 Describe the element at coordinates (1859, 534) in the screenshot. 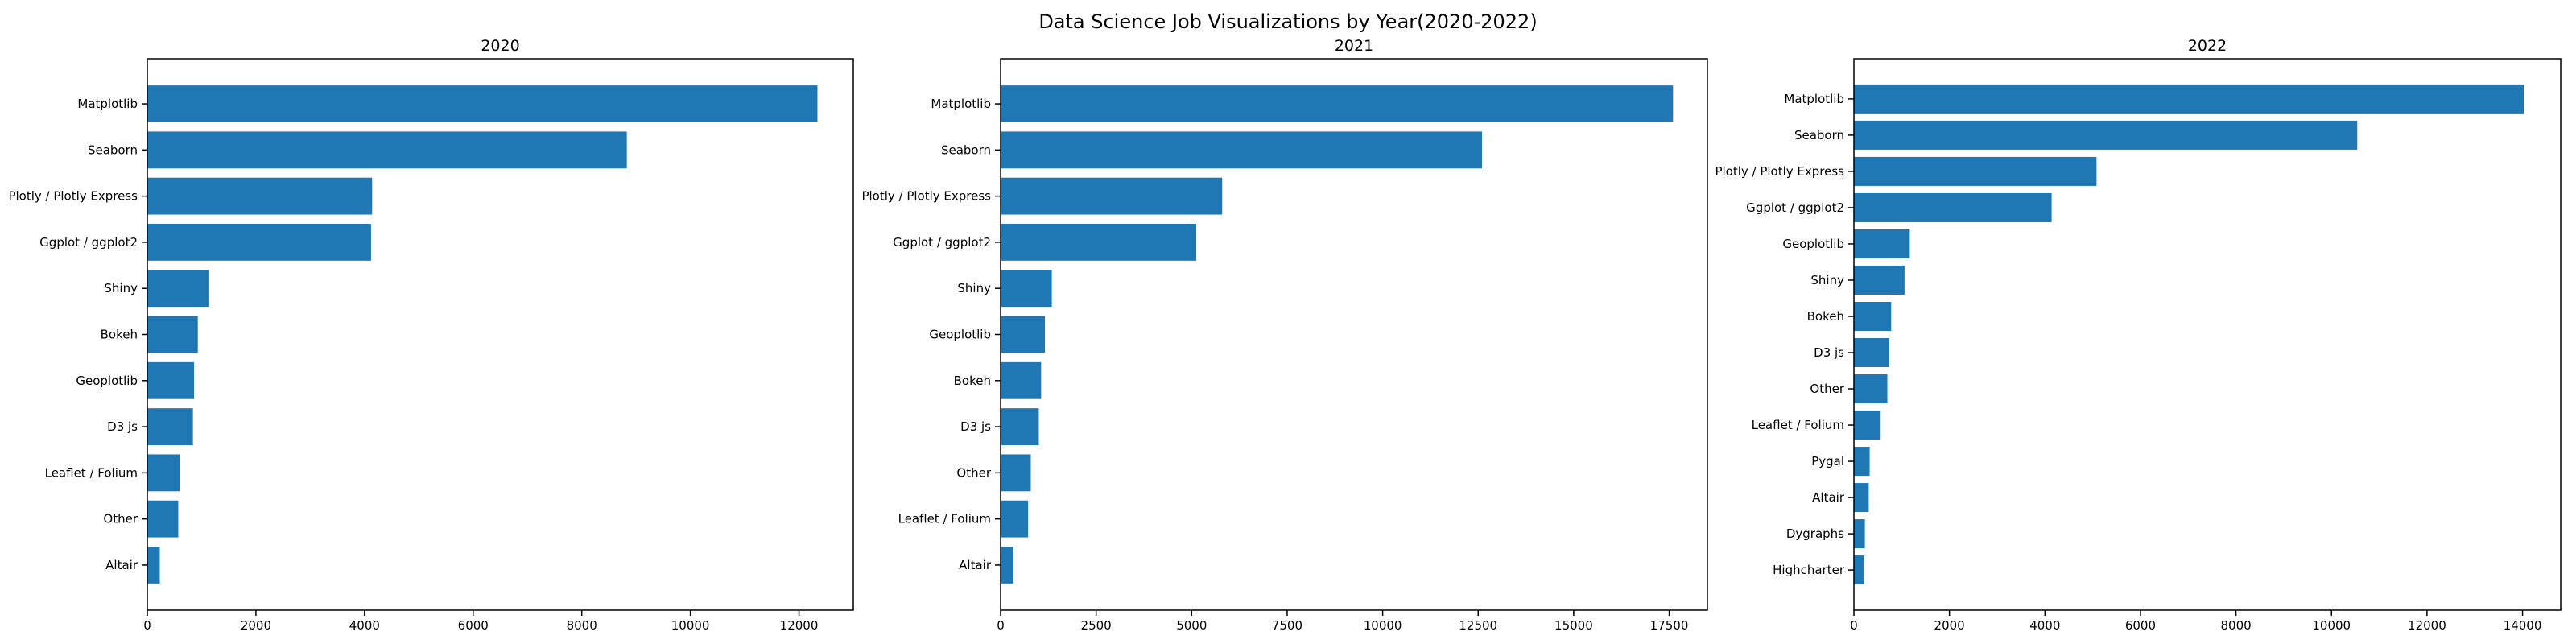

I see `bar-dygraphs` at that location.